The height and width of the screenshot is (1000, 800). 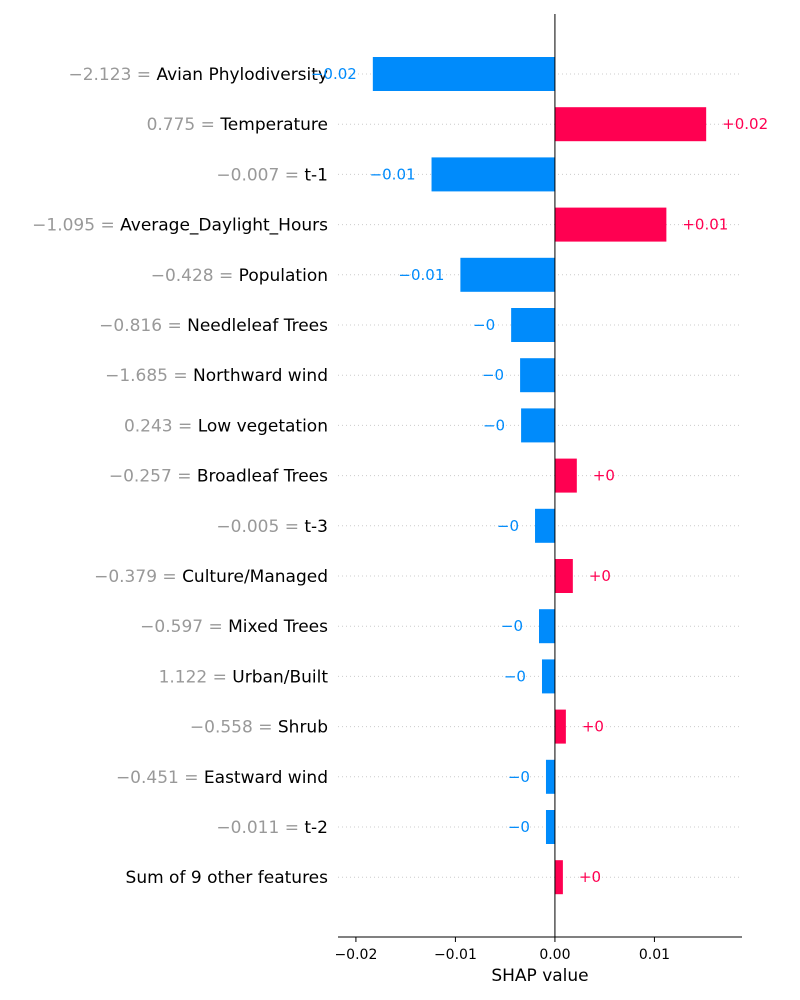 I want to click on feature-name: Culture/Managed, so click(x=255, y=577).